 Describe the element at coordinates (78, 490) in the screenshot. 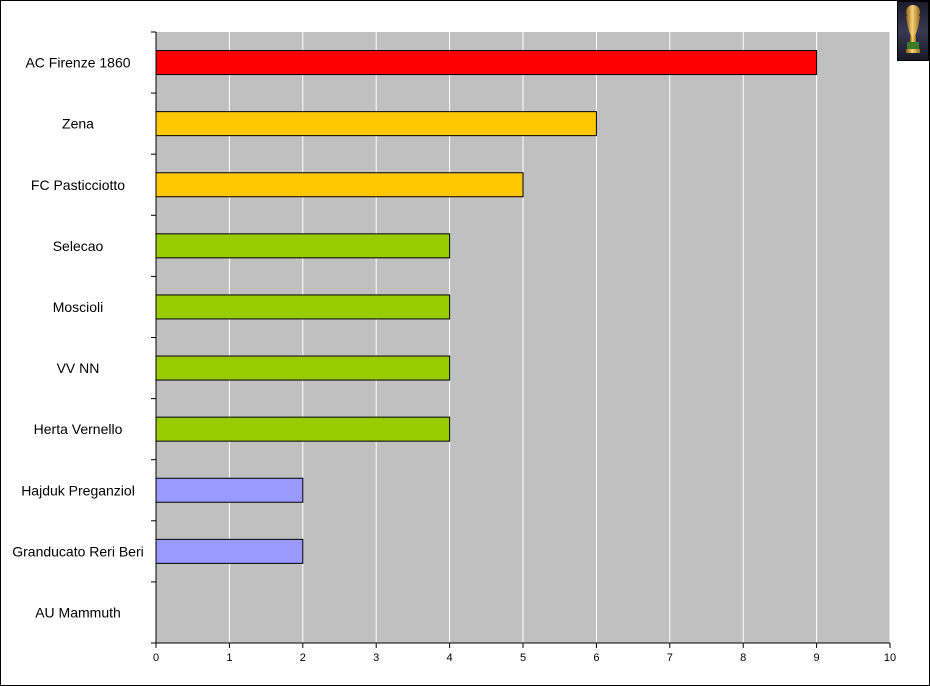

I see `category-label: Hajduk Preganziol` at that location.